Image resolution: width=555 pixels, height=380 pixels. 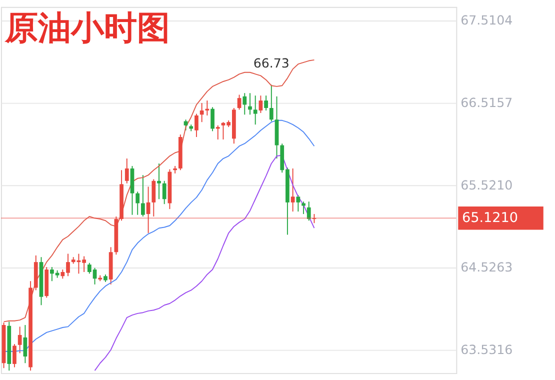 What do you see at coordinates (87, 27) in the screenshot?
I see `chart-title: 原油小时图` at bounding box center [87, 27].